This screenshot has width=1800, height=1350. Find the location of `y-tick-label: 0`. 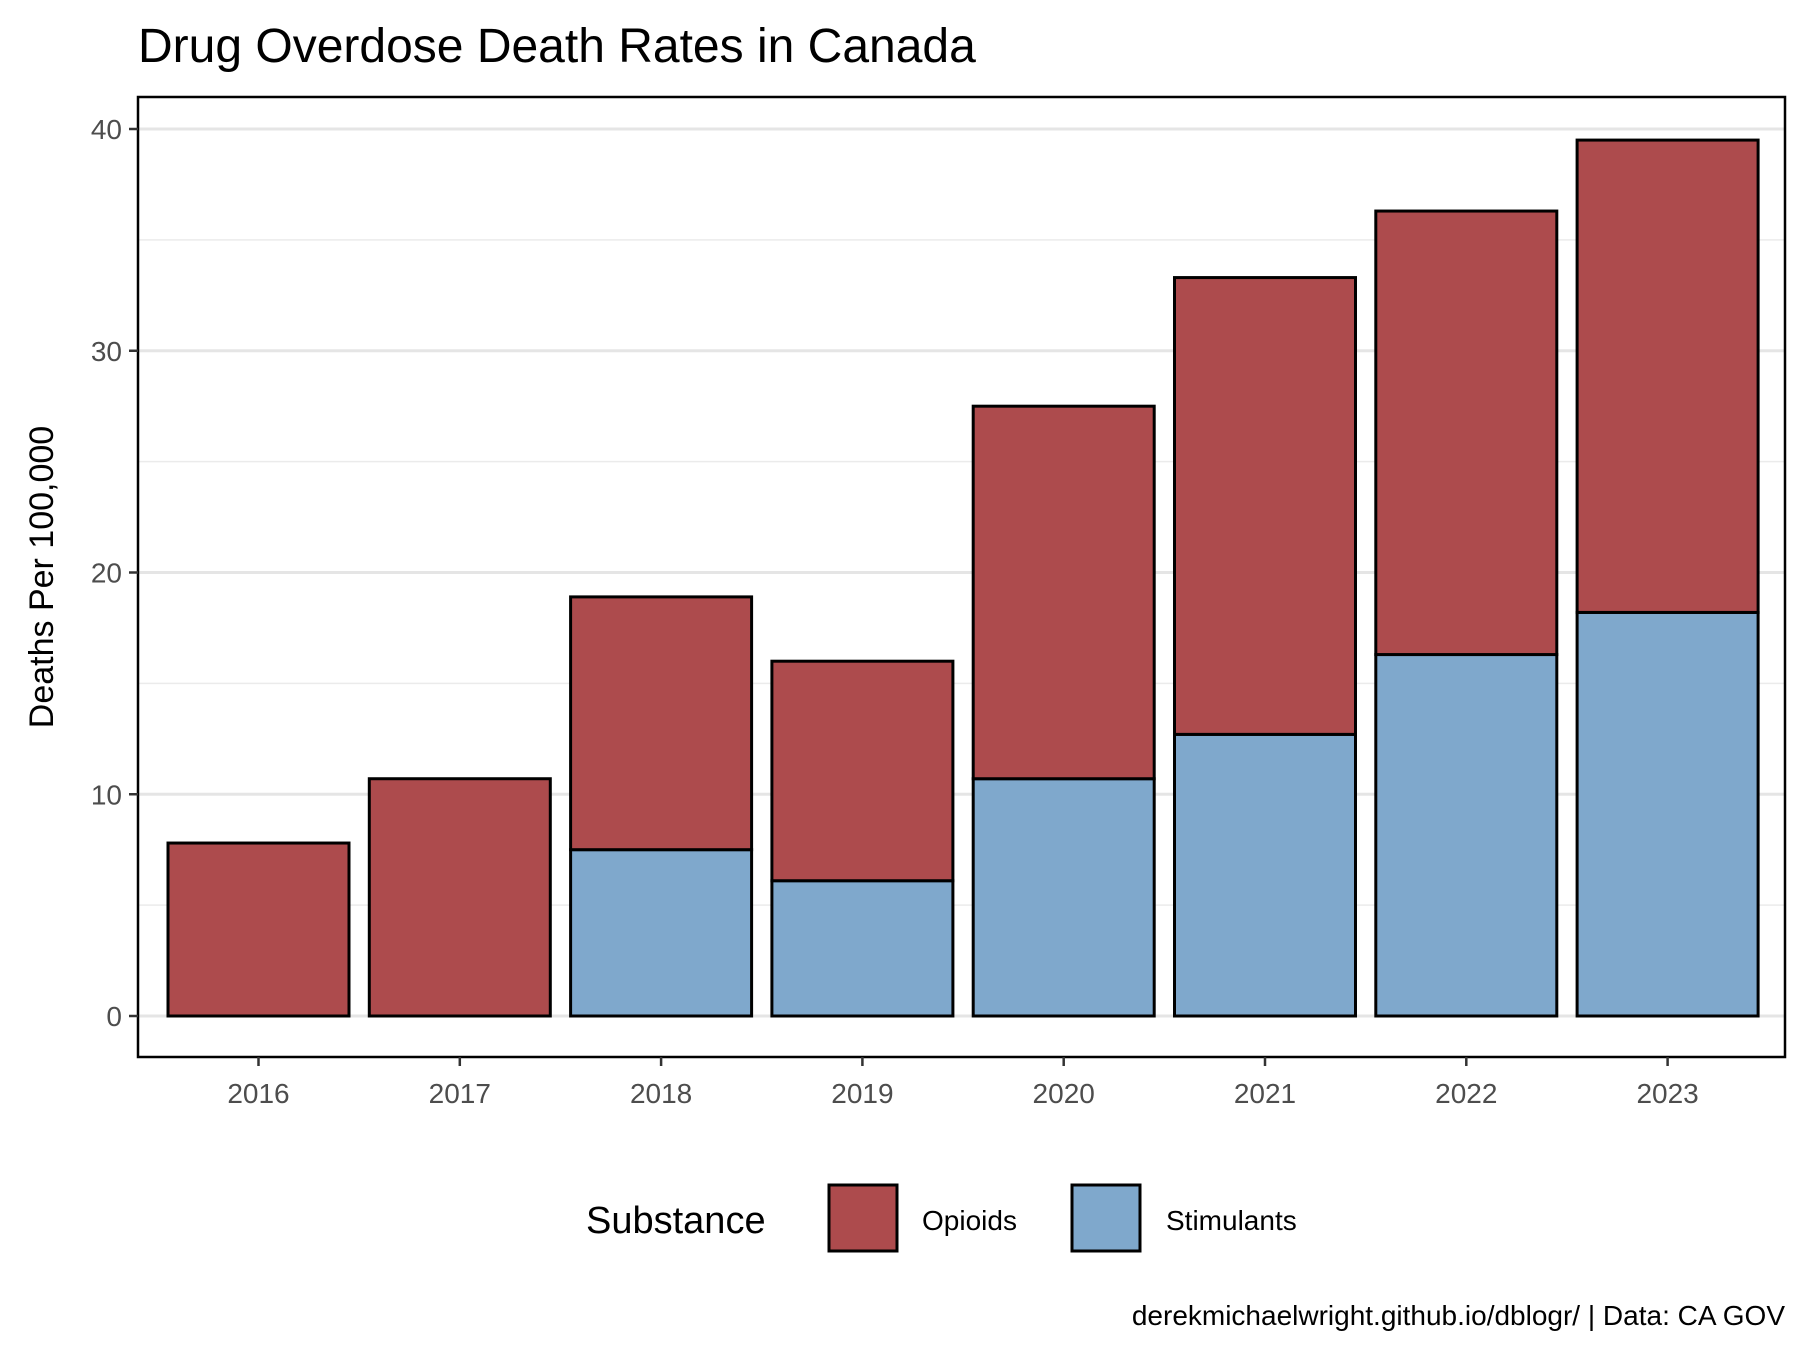

y-tick-label: 0 is located at coordinates (114, 1016).